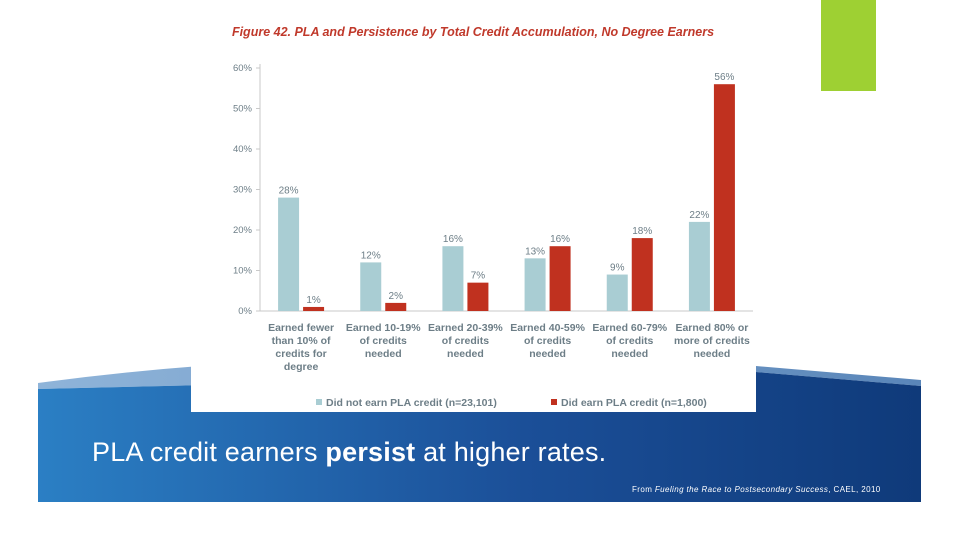 The image size is (960, 540). What do you see at coordinates (478, 276) in the screenshot?
I see `data-label: 7%` at bounding box center [478, 276].